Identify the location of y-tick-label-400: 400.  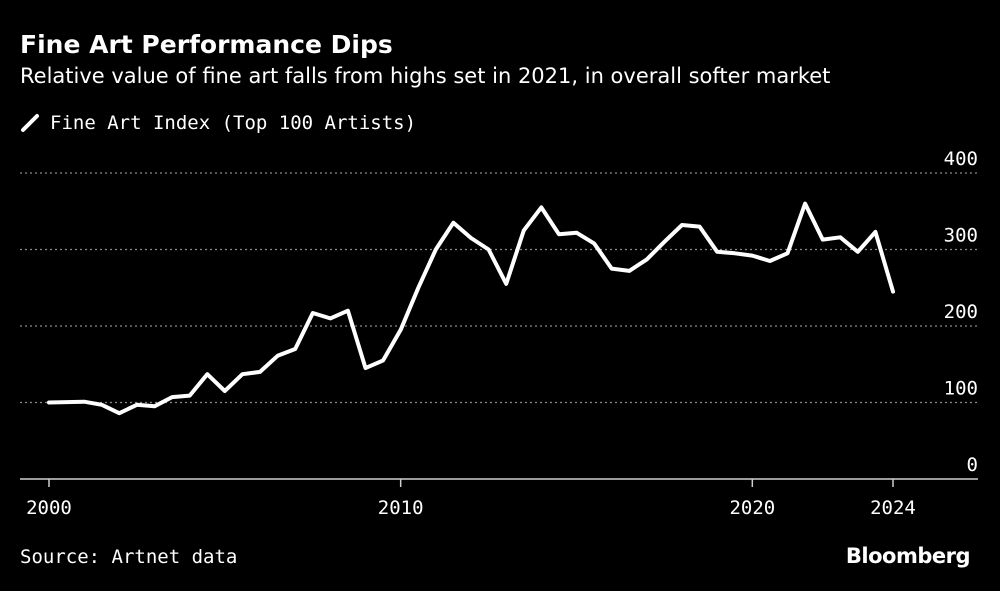
(961, 159).